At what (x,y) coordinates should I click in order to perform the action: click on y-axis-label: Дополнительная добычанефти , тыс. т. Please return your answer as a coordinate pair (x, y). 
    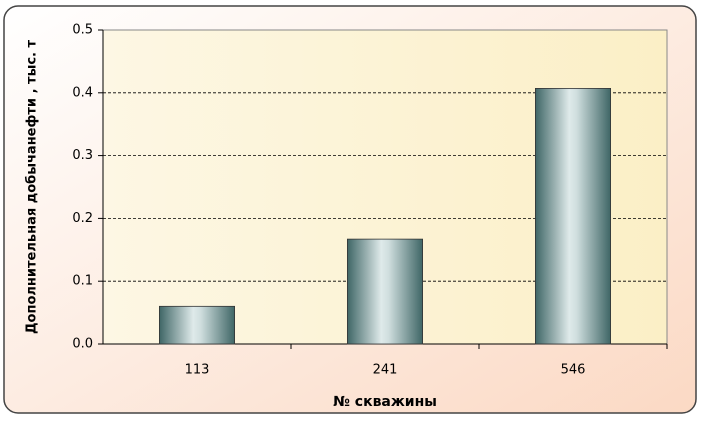
    Looking at the image, I should click on (32, 187).